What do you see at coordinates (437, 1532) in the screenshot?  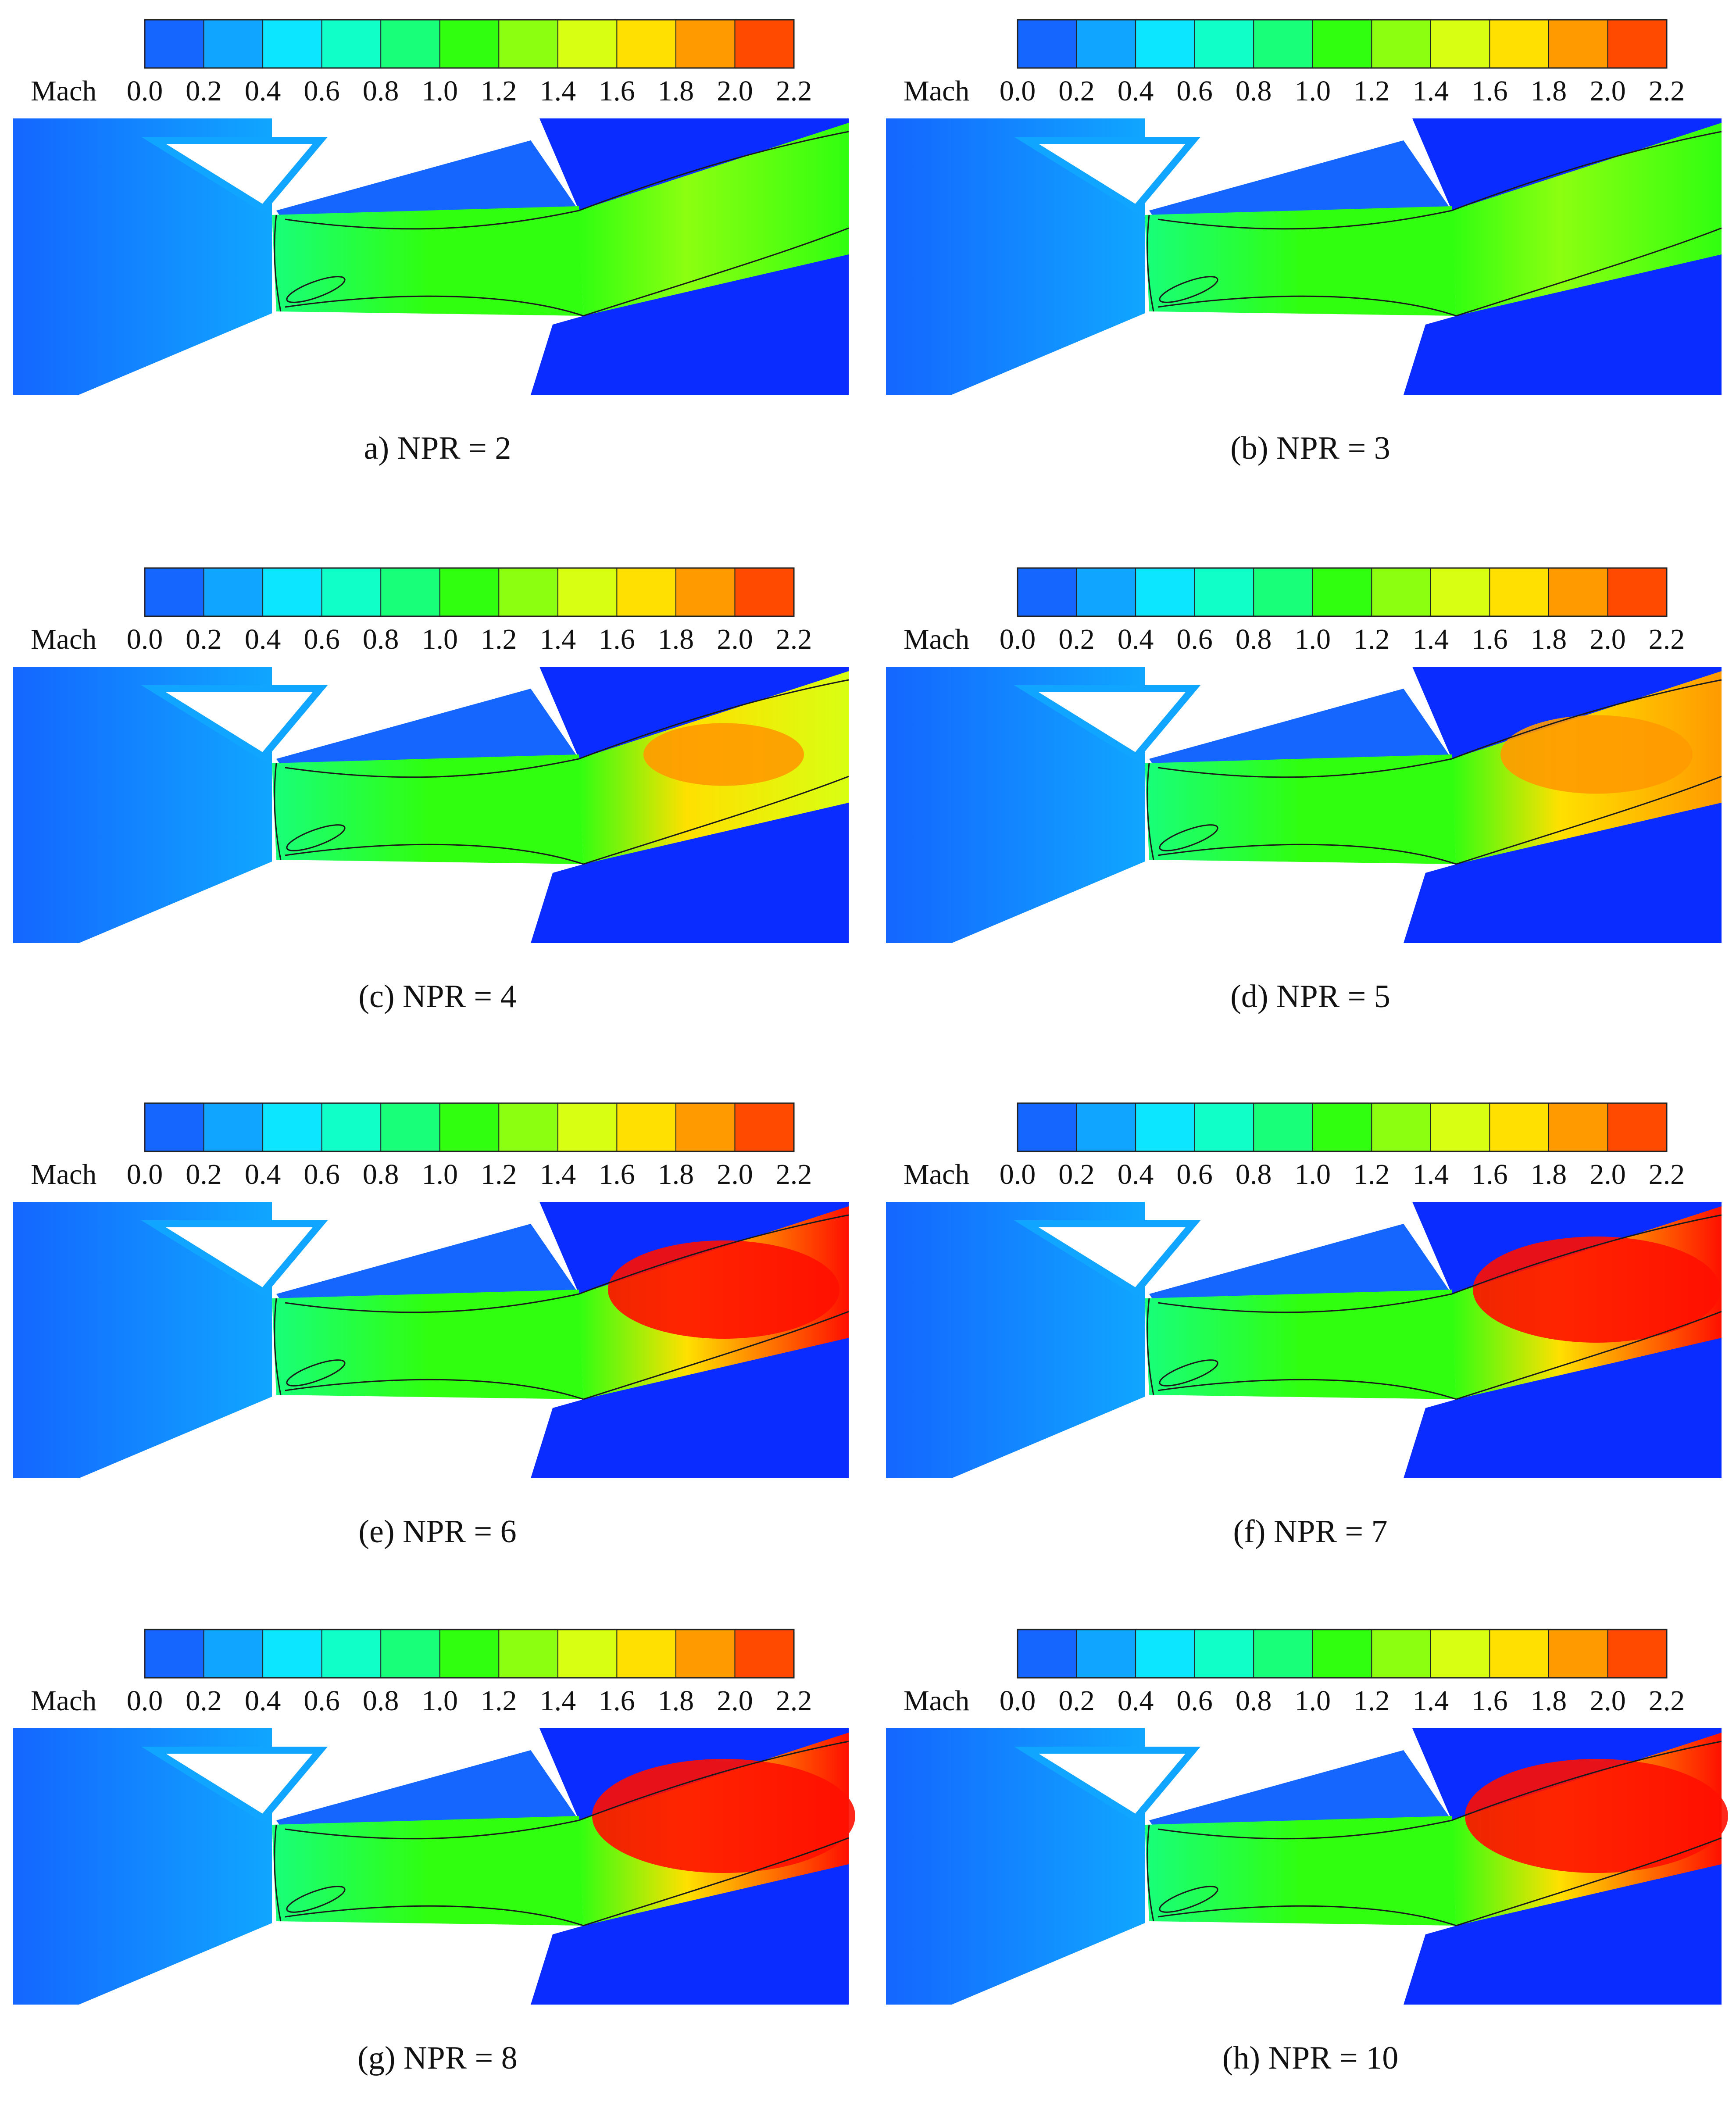 I see `panel-caption: (e) NPR = 6` at bounding box center [437, 1532].